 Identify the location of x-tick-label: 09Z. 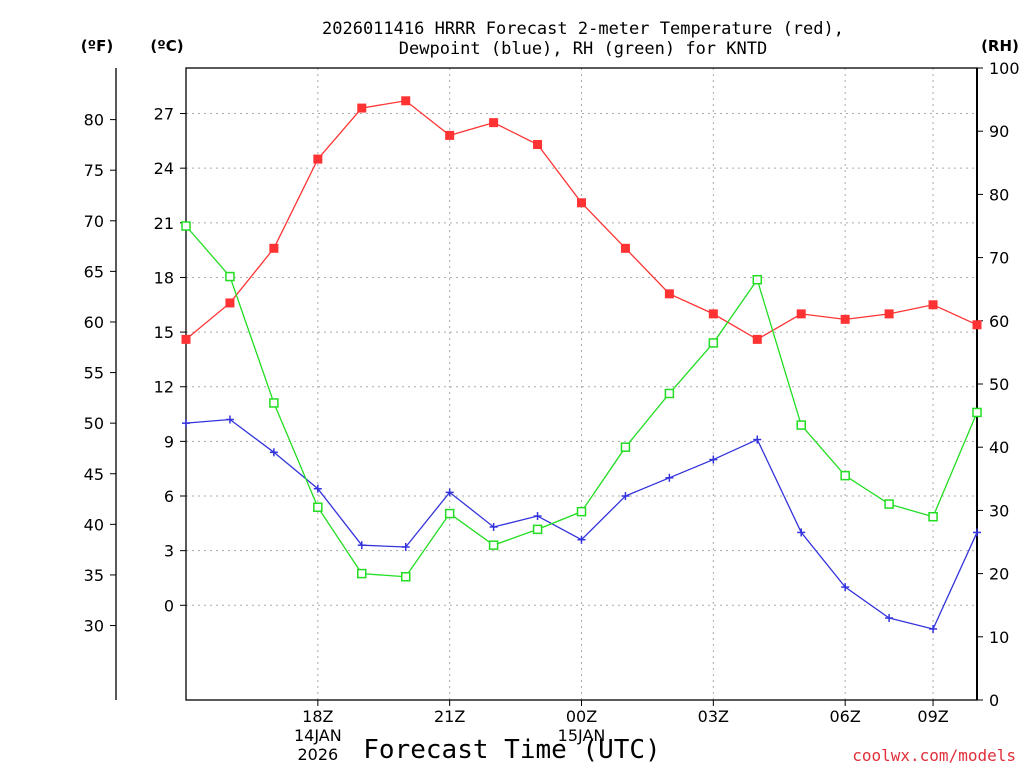
(932, 716).